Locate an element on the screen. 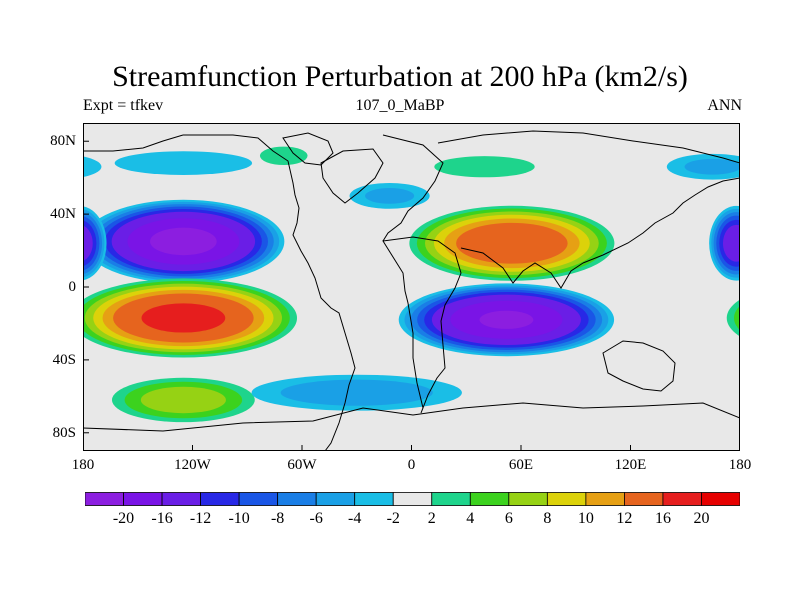  coast-africa is located at coordinates (422, 325).